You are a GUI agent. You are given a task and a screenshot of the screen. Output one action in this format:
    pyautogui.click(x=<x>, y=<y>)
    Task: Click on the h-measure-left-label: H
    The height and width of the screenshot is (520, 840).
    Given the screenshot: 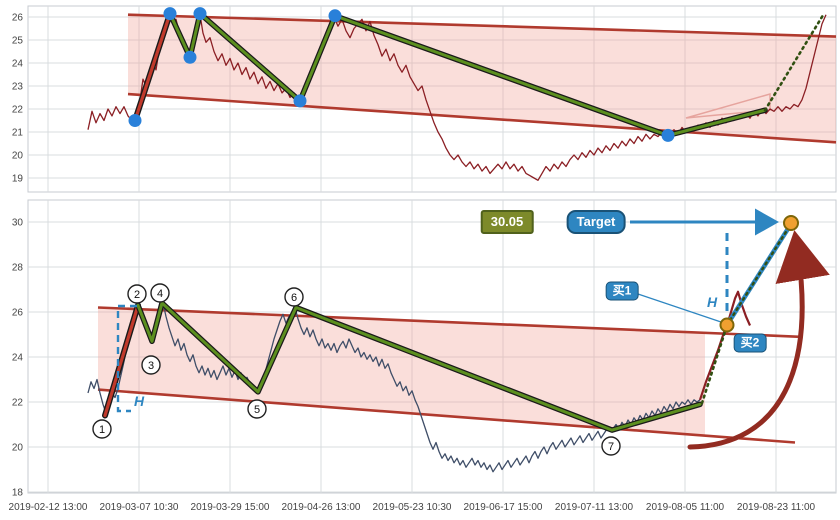 What is the action you would take?
    pyautogui.click(x=139, y=401)
    